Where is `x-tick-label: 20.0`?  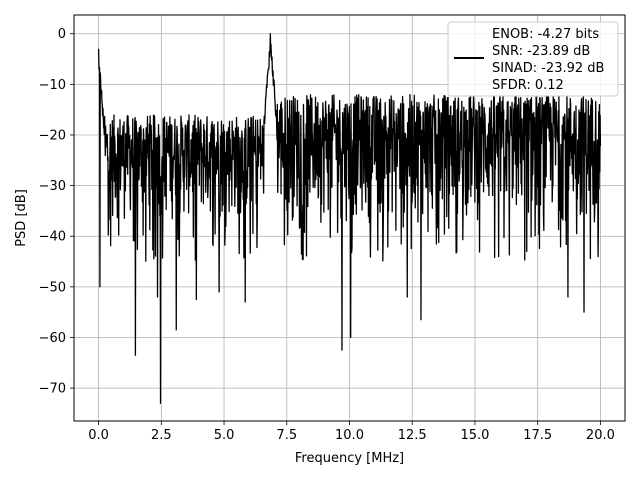 x-tick-label: 20.0 is located at coordinates (600, 435).